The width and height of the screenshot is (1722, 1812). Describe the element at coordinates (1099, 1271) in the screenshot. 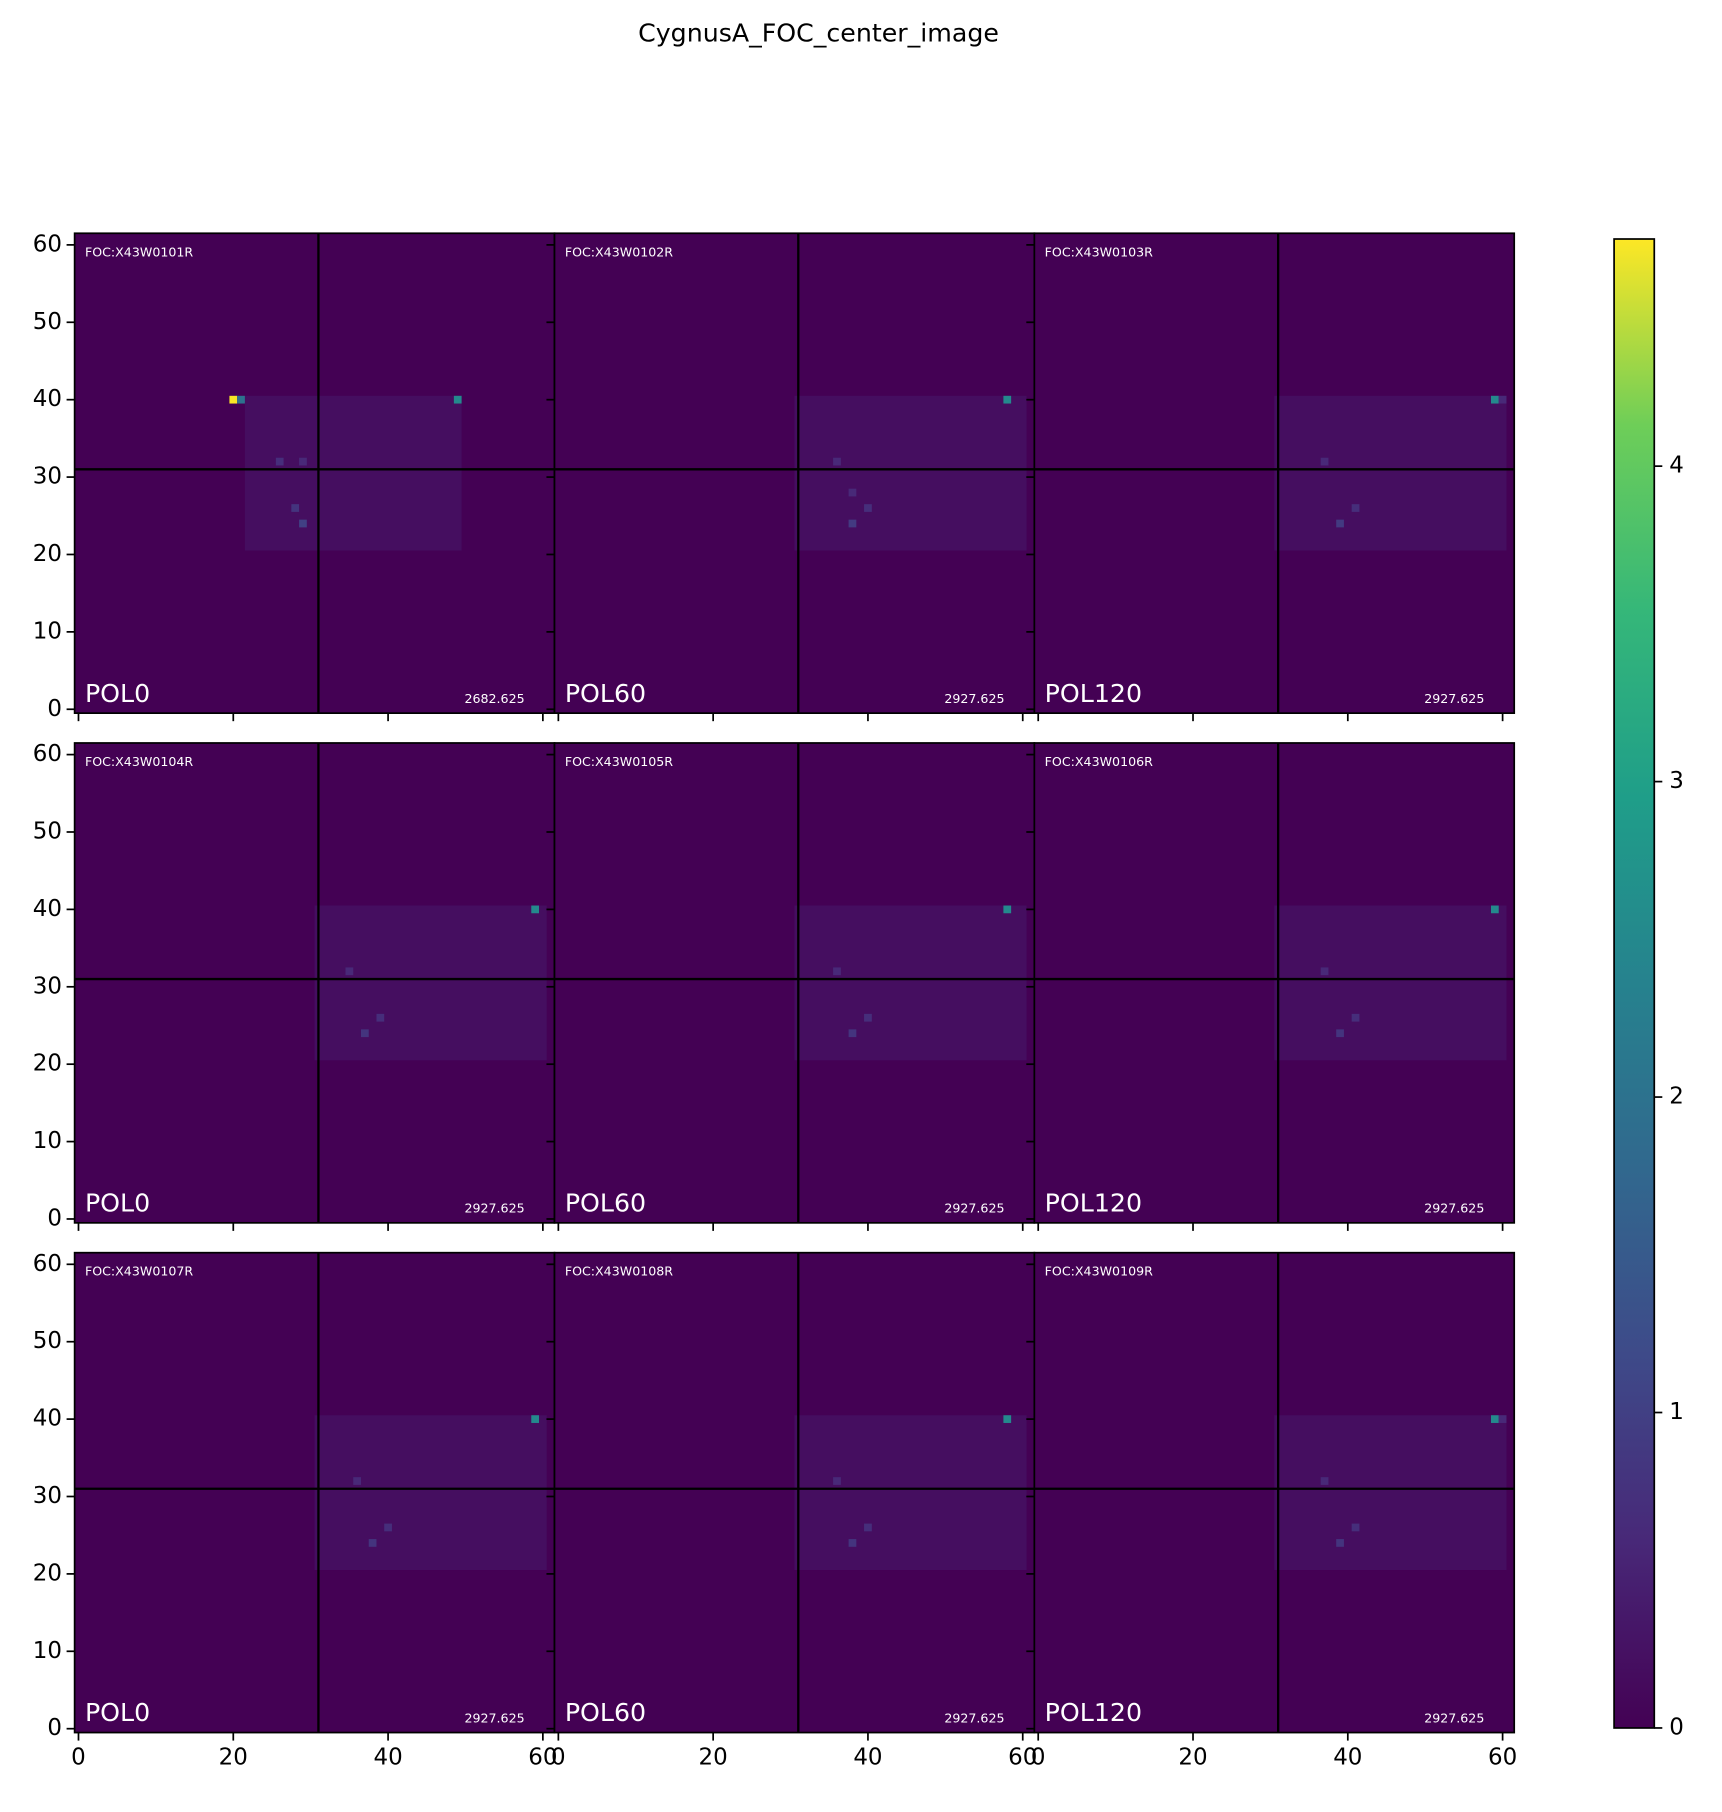

I see `exposure-name: FOC:X43W0109R` at that location.